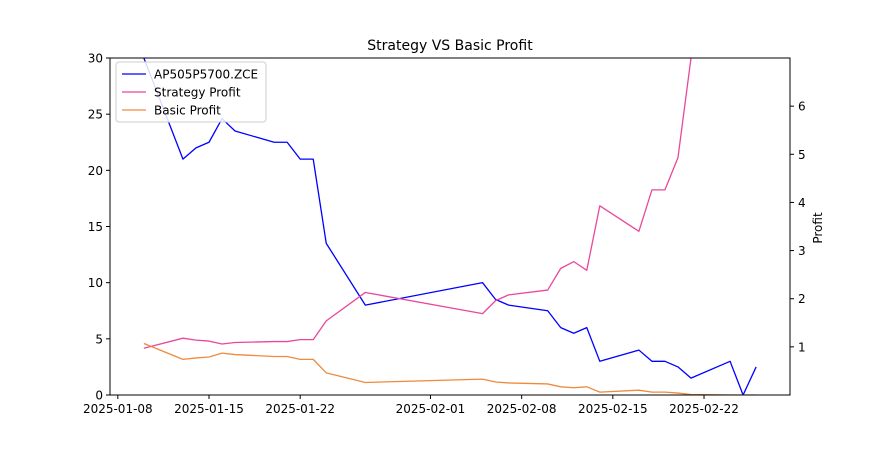 This screenshot has height=450, width=878. I want to click on legend-label: Strategy Profit, so click(197, 93).